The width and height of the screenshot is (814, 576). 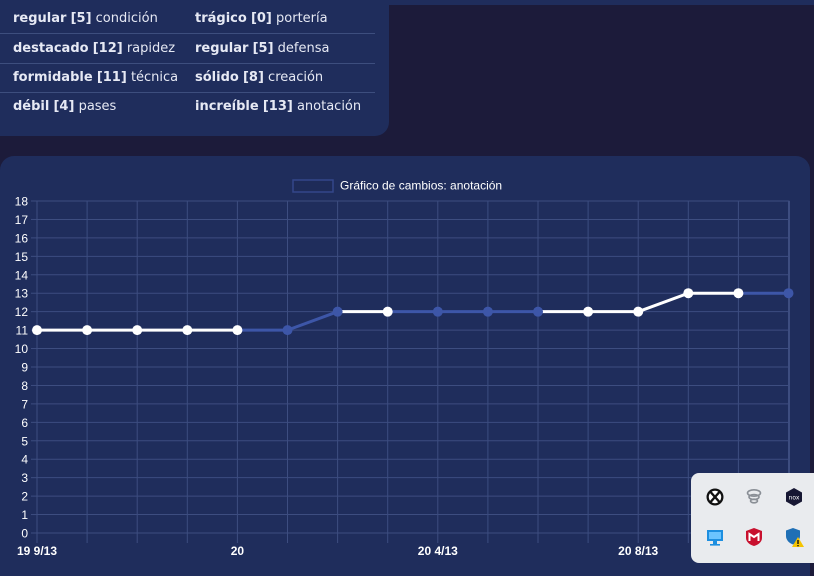 What do you see at coordinates (85, 18) in the screenshot?
I see `attribute-condicion: regular [5] condición` at bounding box center [85, 18].